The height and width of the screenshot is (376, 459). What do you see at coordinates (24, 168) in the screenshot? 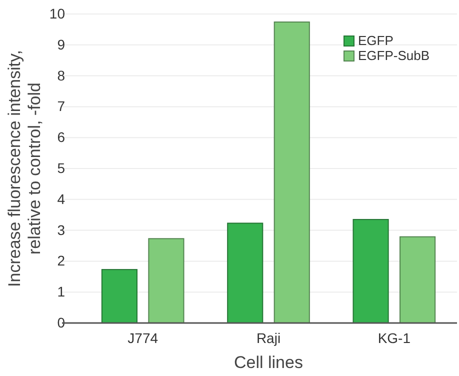
I see `y-axis-title: Increase fluorescence intensity, relative to control, -fold` at bounding box center [24, 168].